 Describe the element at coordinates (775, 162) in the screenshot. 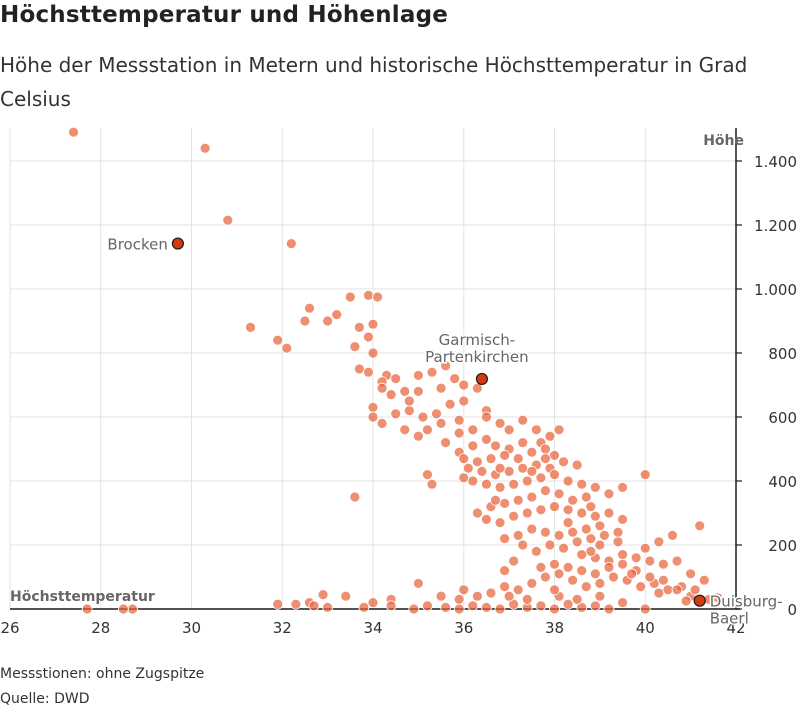

I see `y-tick-label: 1.400` at that location.